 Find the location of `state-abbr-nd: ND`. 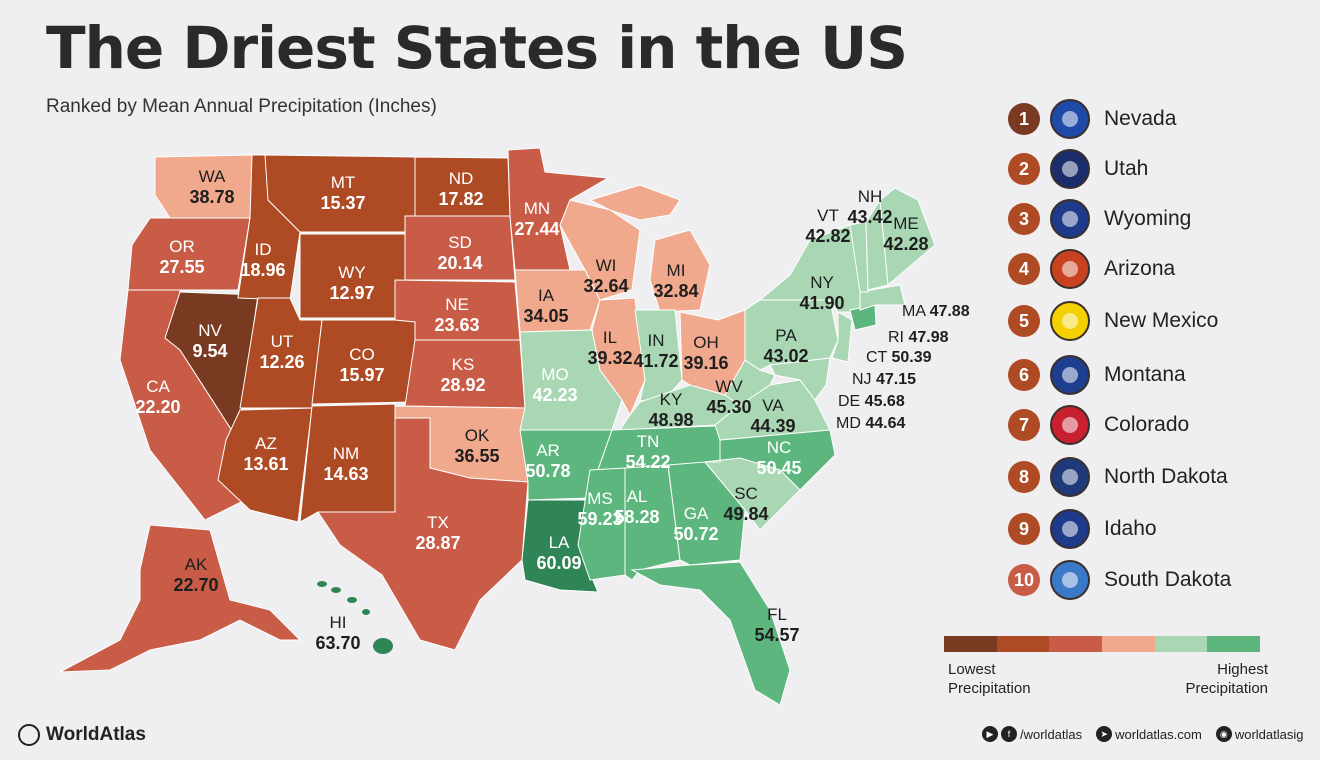

state-abbr-nd: ND is located at coordinates (461, 178).